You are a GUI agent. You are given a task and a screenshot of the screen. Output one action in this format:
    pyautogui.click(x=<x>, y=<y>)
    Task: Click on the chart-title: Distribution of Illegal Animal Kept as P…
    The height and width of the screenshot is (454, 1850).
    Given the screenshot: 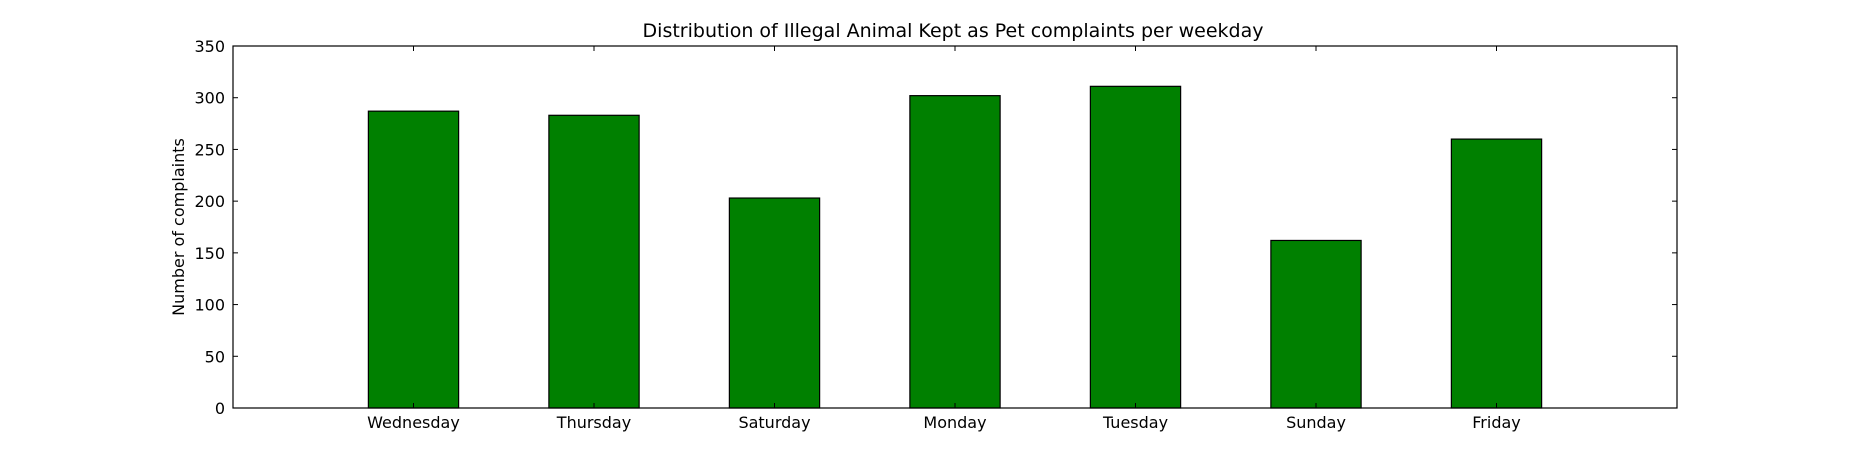 What is the action you would take?
    pyautogui.click(x=953, y=31)
    